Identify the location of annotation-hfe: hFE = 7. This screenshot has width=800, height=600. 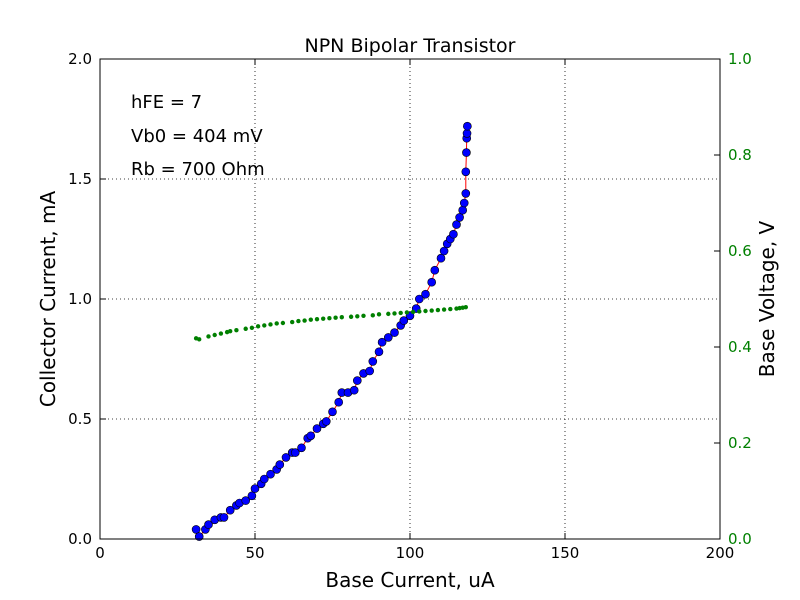
(166, 102).